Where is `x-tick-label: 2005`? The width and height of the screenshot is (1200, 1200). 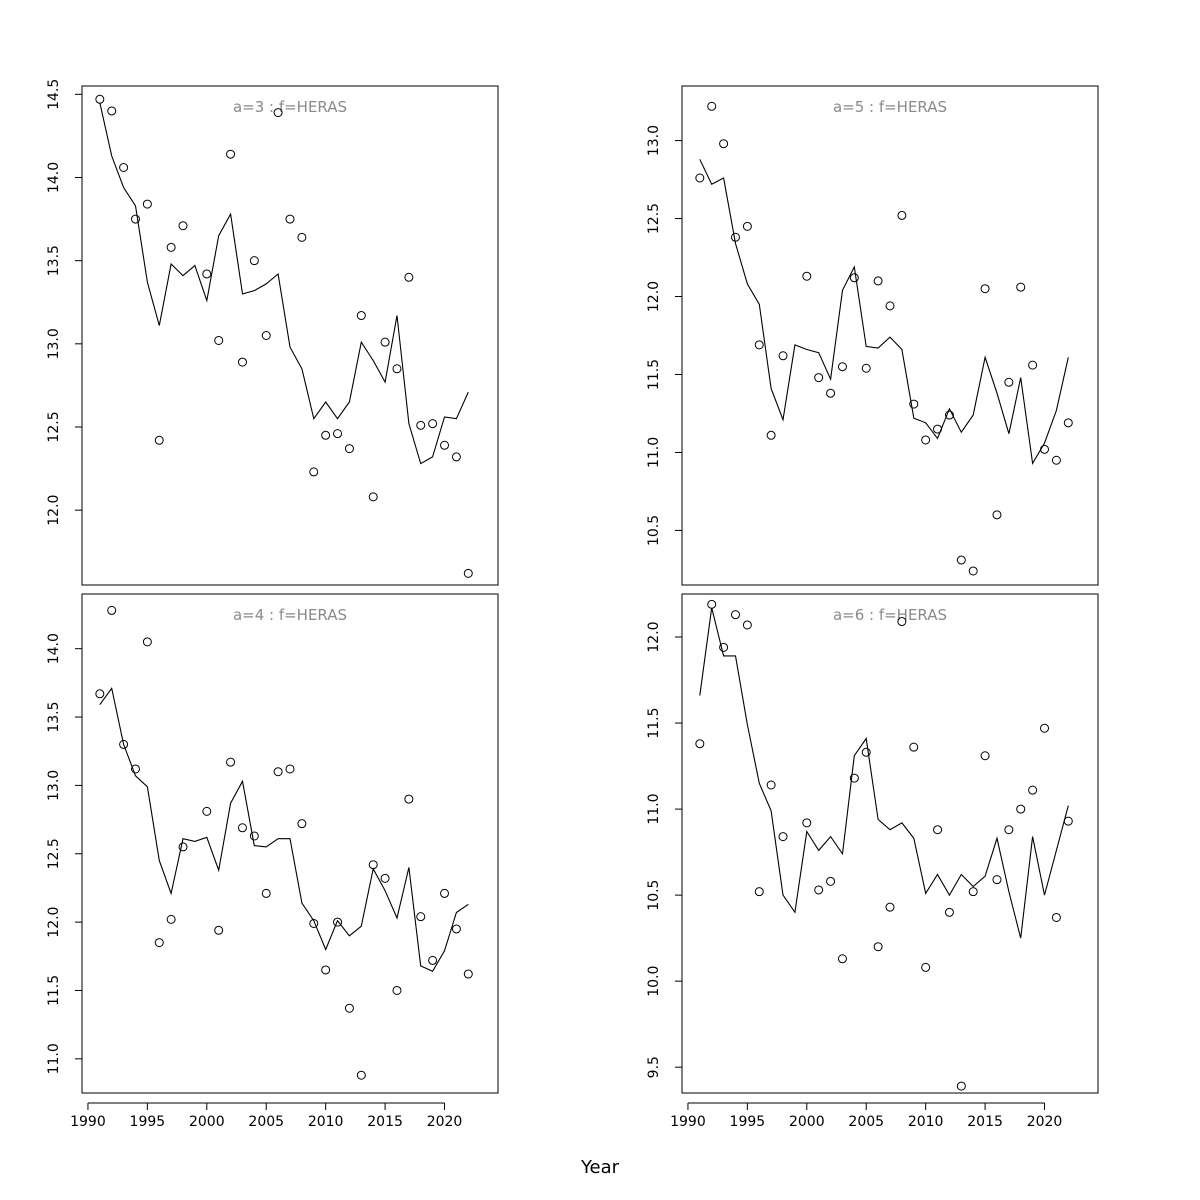
x-tick-label: 2005 is located at coordinates (866, 1122).